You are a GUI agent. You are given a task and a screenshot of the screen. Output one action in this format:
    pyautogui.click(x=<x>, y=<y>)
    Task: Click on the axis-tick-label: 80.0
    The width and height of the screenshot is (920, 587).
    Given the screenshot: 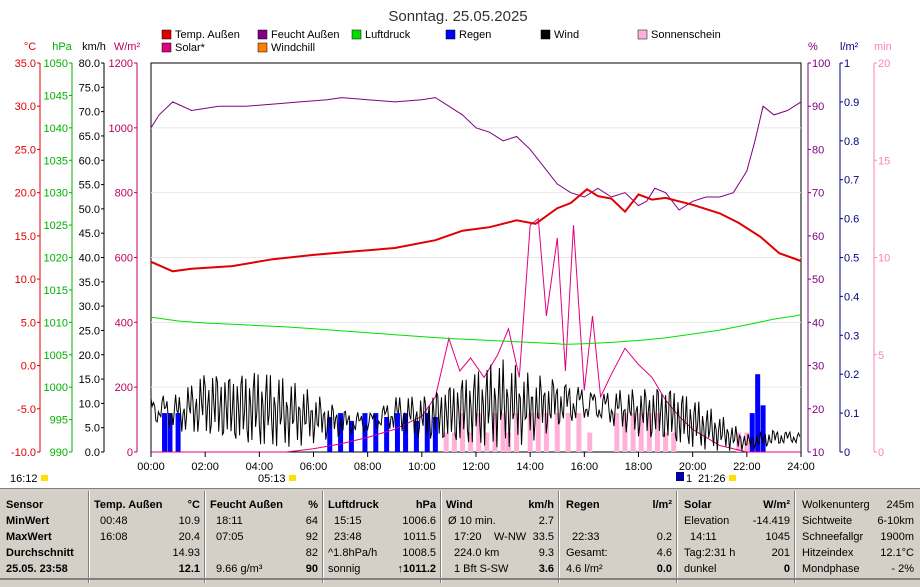 What is the action you would take?
    pyautogui.click(x=89, y=64)
    